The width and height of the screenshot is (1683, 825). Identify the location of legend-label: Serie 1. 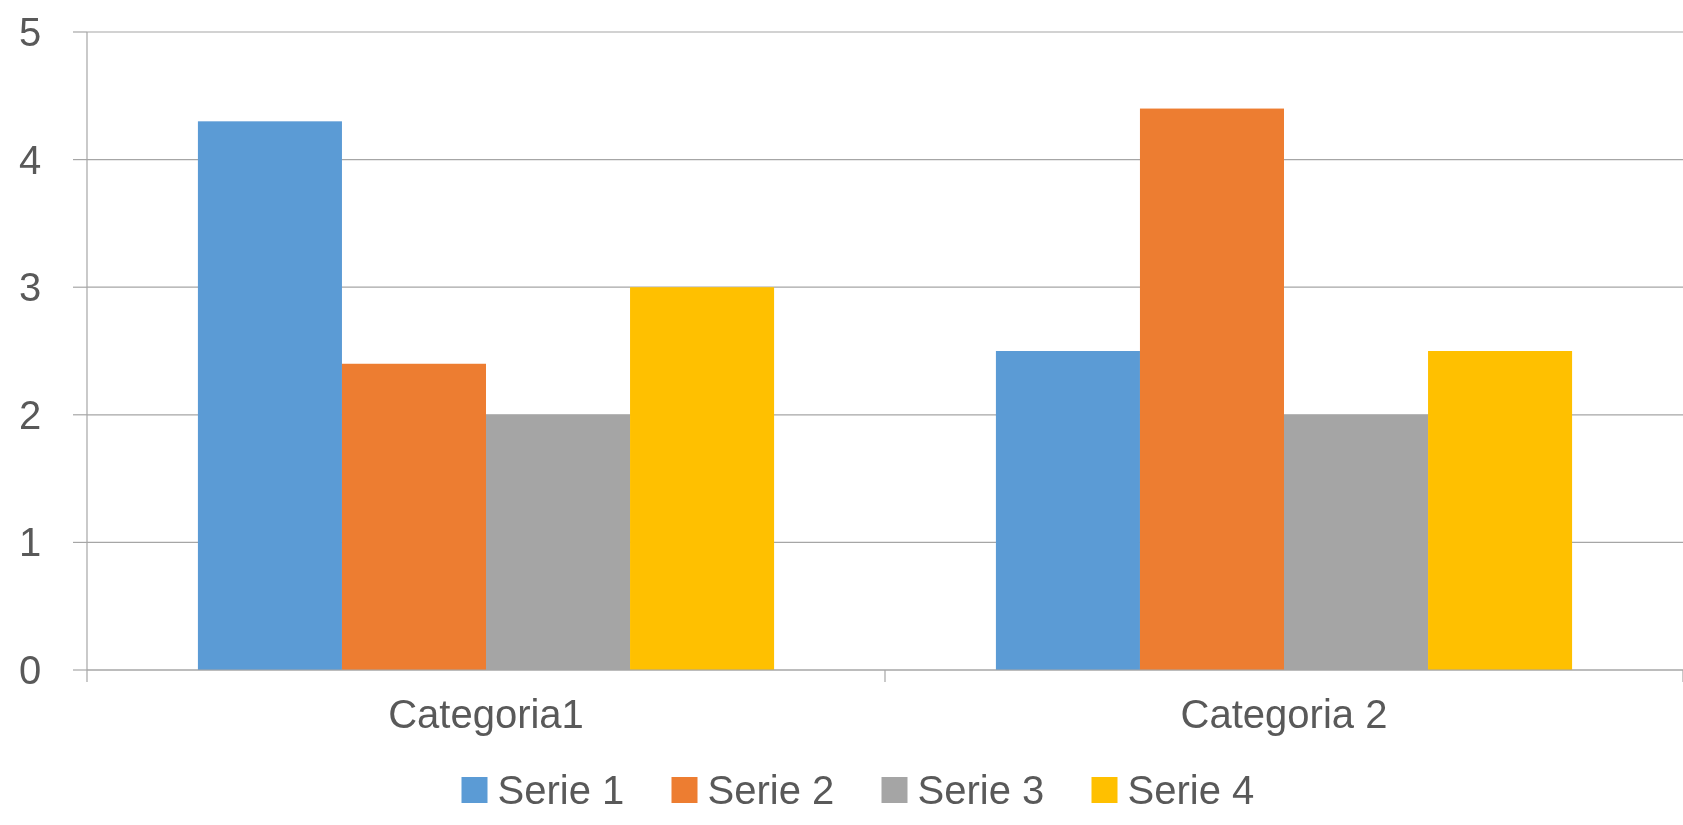
(561, 790).